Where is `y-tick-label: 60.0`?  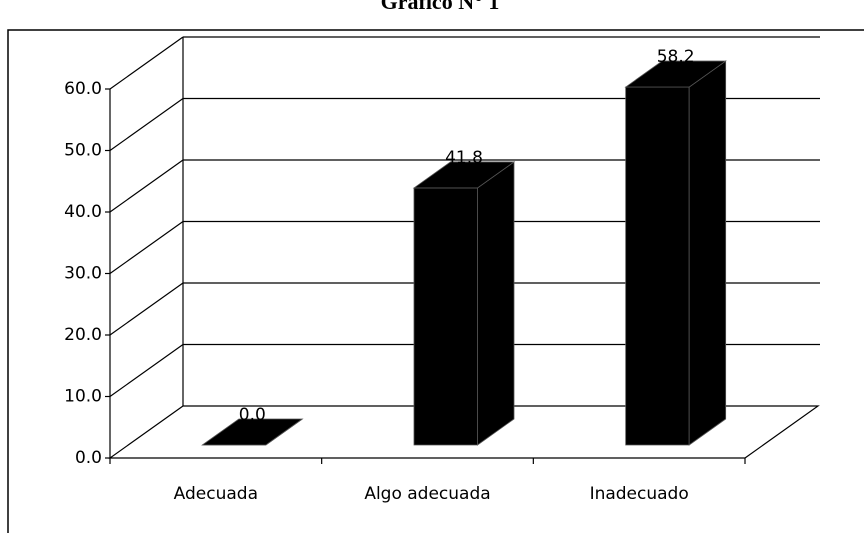 y-tick-label: 60.0 is located at coordinates (83, 89).